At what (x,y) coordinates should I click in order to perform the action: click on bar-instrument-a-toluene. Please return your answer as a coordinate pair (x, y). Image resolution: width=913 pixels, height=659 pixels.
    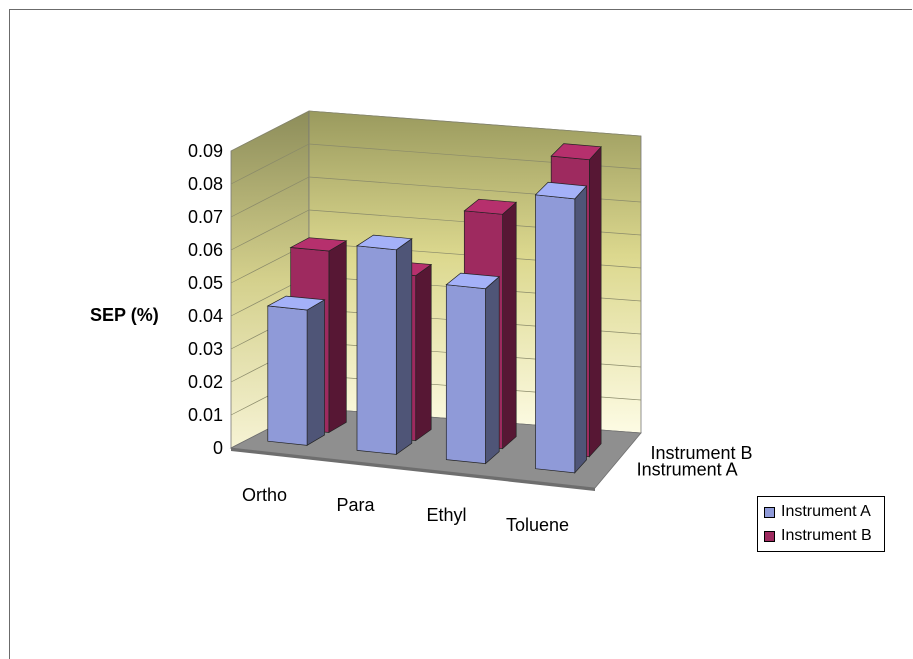
    Looking at the image, I should click on (561, 327).